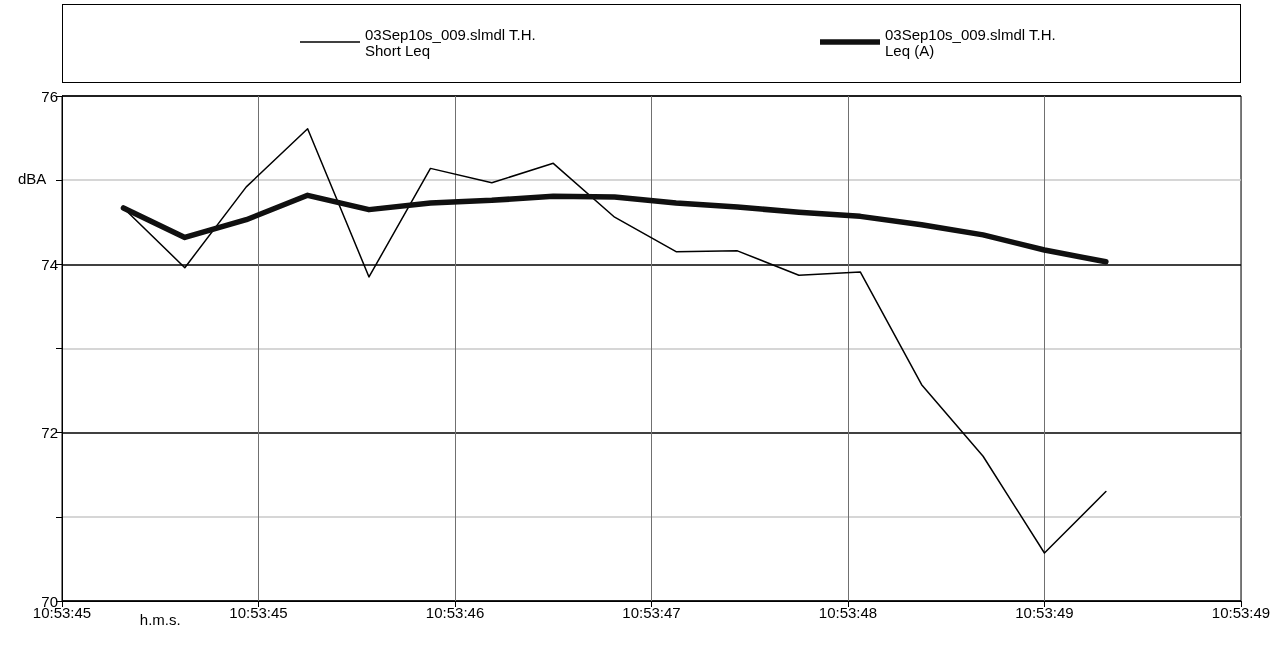 The height and width of the screenshot is (653, 1287). What do you see at coordinates (258, 612) in the screenshot?
I see `x-tick-label: 10:53:45` at bounding box center [258, 612].